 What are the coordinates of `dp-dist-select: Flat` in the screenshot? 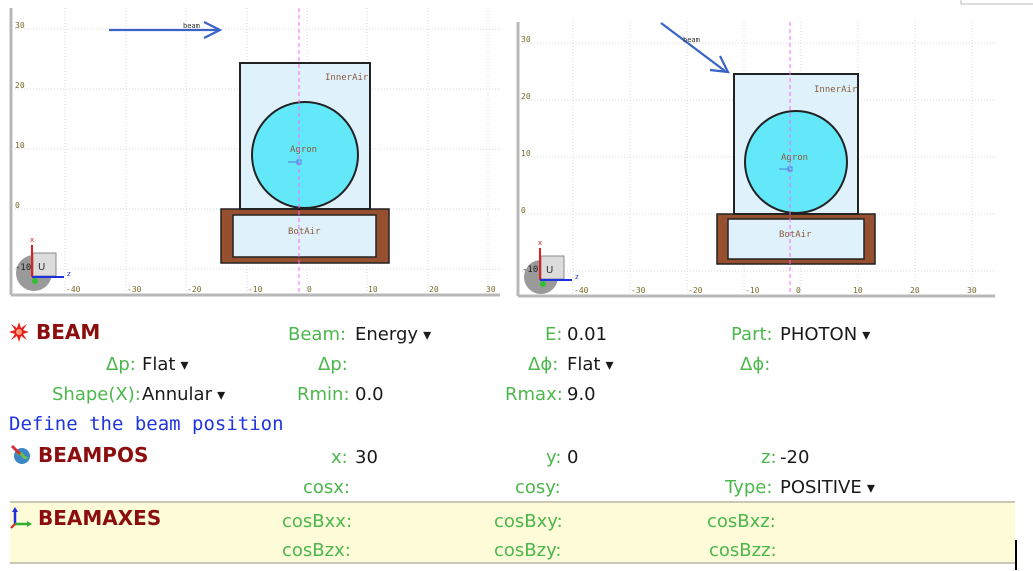 It's located at (165, 364).